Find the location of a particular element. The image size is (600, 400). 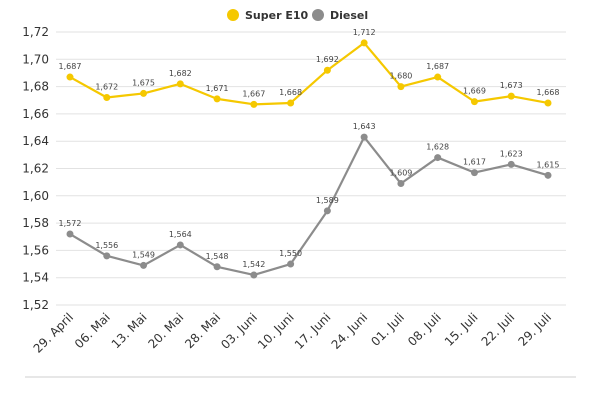

data-label: 1,669 is located at coordinates (474, 91).